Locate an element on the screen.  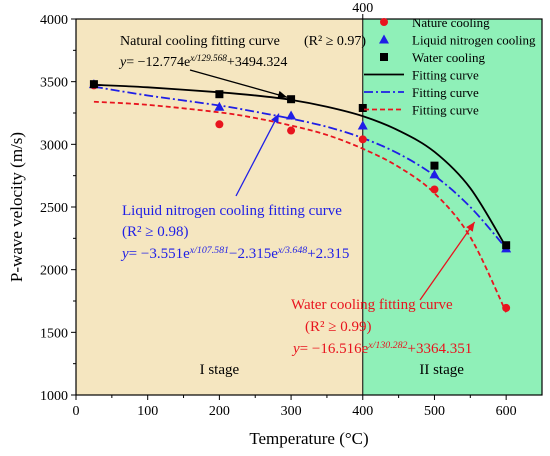
natural-arrow-head is located at coordinates (282, 94).